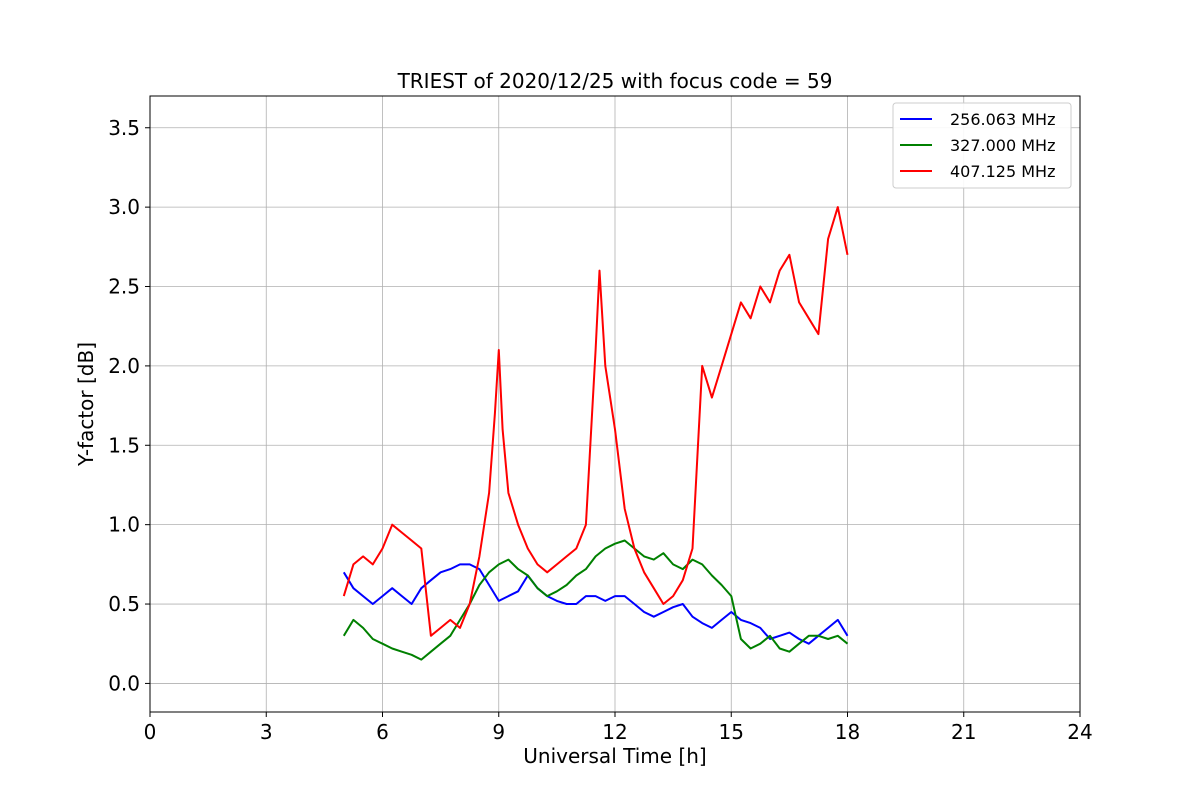 The image size is (1200, 800). Describe the element at coordinates (847, 732) in the screenshot. I see `x-tick-label: 18` at that location.